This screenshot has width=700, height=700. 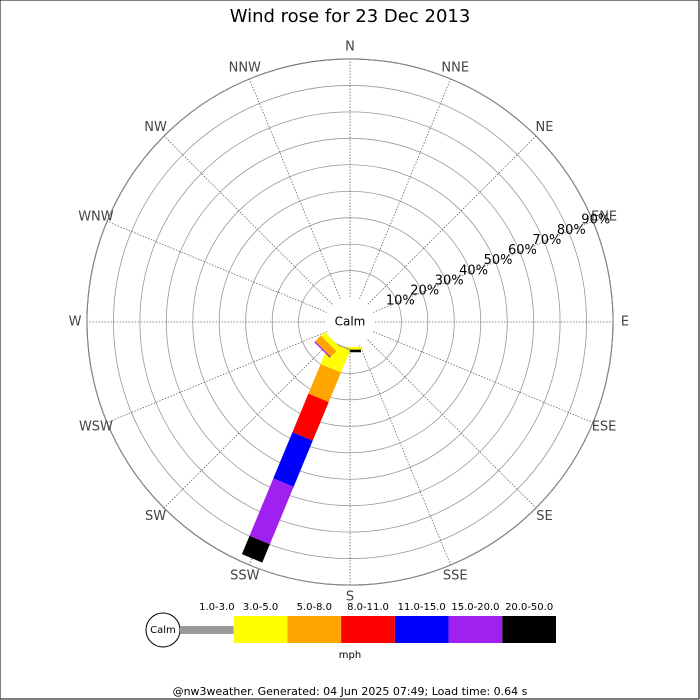 What do you see at coordinates (400, 301) in the screenshot?
I see `ring-tick-label: 10%` at bounding box center [400, 301].